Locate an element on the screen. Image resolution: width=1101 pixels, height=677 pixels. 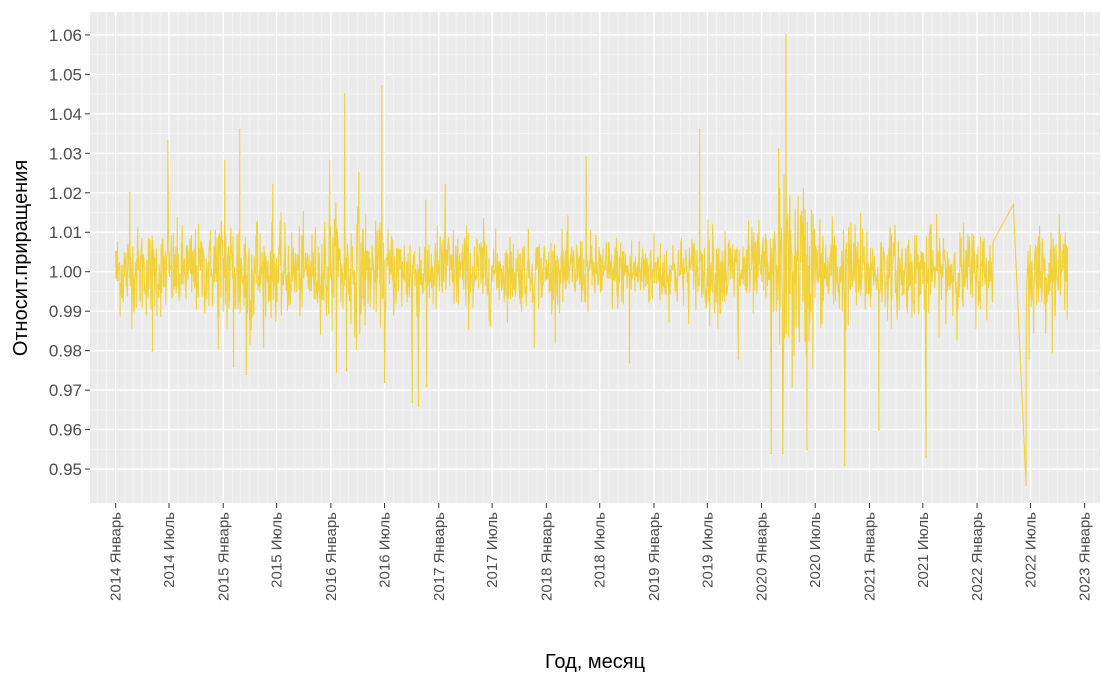
y-tick-label: 0.96 is located at coordinates (65, 430).